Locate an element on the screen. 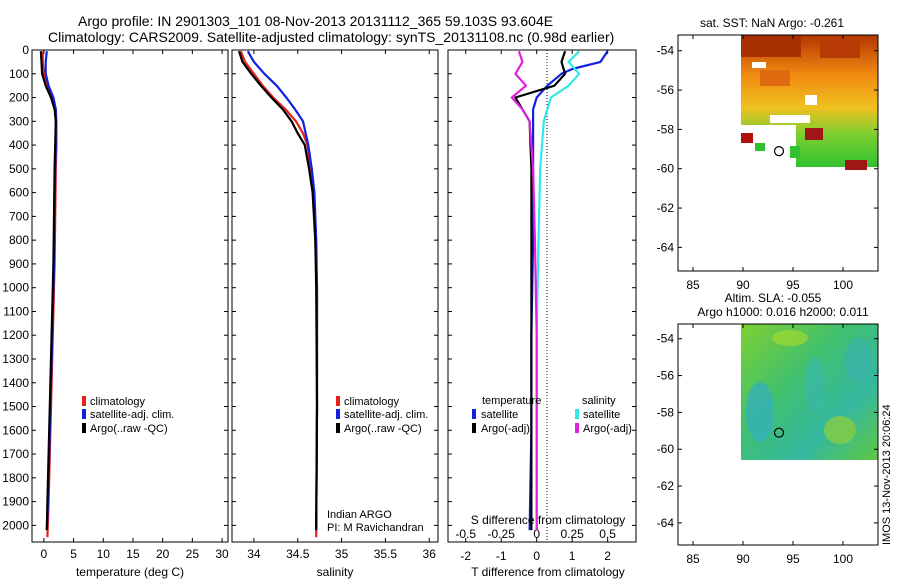 The width and height of the screenshot is (900, 580). salinity-x-label: salinity is located at coordinates (335, 572).